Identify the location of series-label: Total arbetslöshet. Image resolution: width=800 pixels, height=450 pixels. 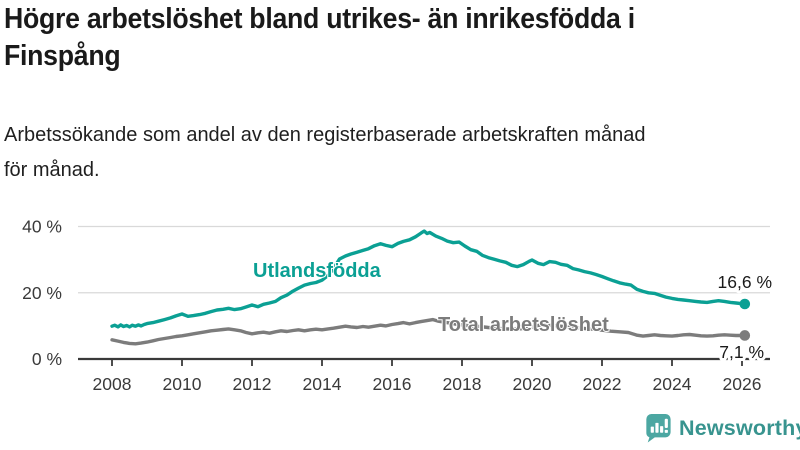
(523, 325).